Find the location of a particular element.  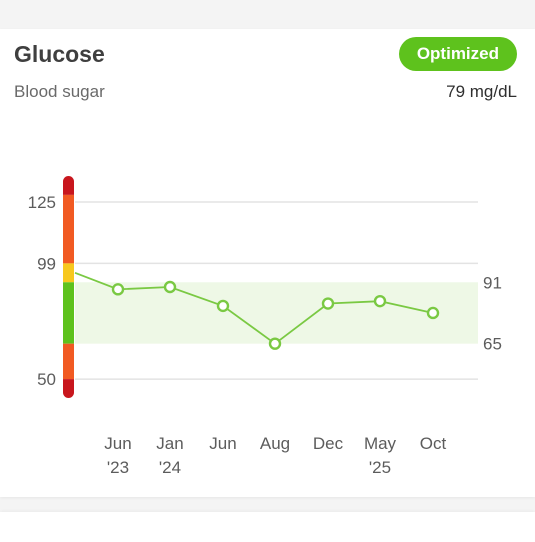

biomarker-title: Glucose is located at coordinates (59, 54).